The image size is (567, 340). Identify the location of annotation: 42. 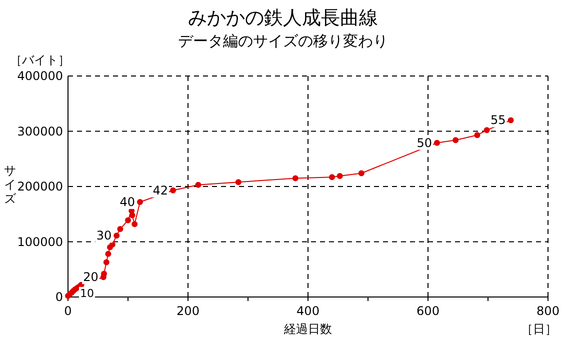
(160, 190).